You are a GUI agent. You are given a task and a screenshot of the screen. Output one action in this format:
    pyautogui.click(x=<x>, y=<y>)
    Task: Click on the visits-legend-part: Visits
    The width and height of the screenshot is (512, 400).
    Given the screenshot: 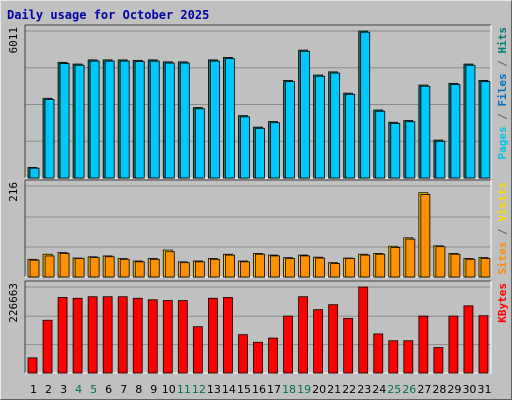 What is the action you would take?
    pyautogui.click(x=502, y=202)
    